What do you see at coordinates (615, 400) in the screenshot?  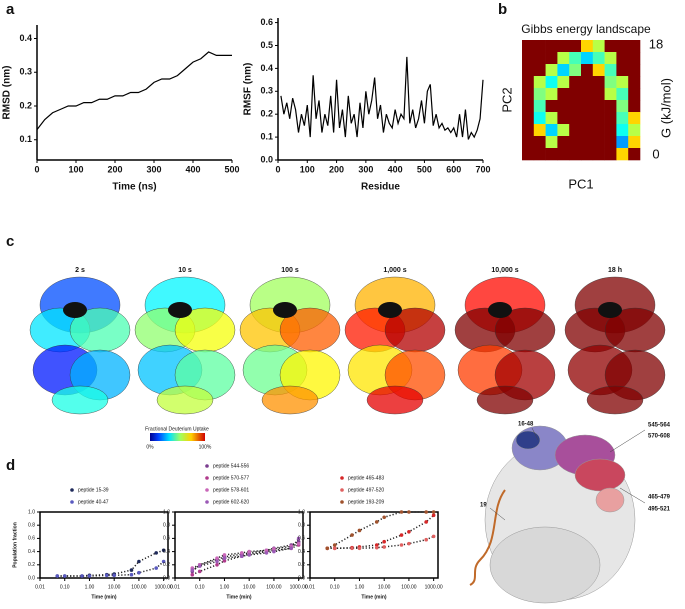 I see `protein-domain` at bounding box center [615, 400].